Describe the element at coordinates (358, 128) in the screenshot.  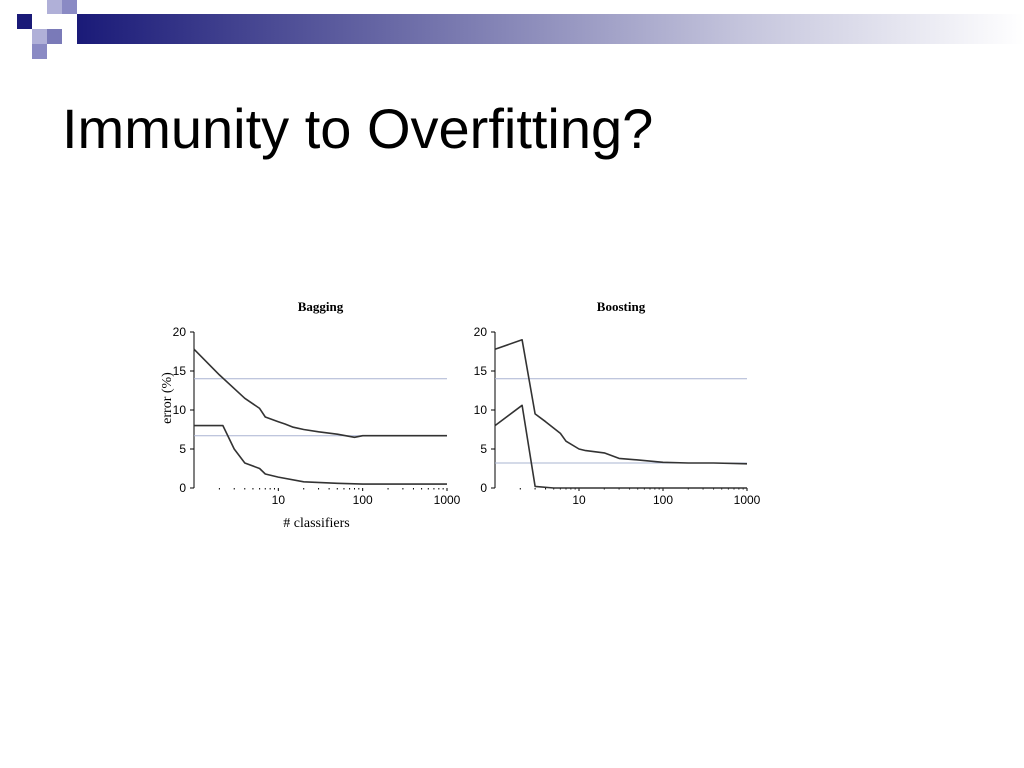
I see `slide-title: Immunity to Overfitting?` at that location.